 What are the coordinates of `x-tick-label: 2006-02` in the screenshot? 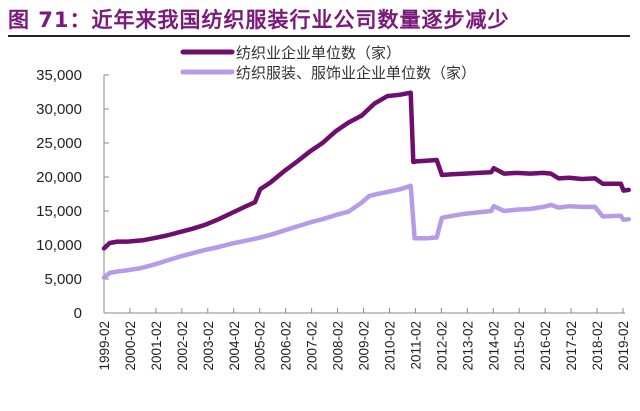 It's located at (286, 346).